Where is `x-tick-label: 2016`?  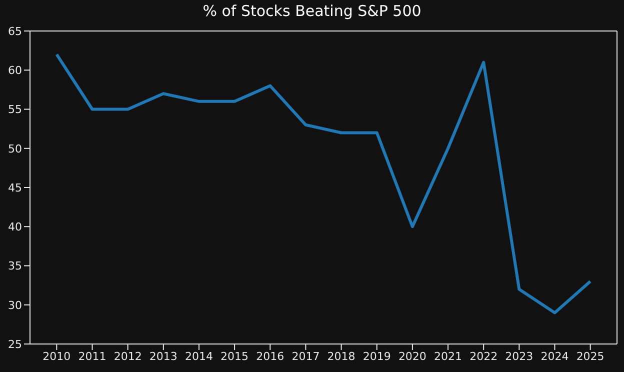 x-tick-label: 2016 is located at coordinates (270, 356).